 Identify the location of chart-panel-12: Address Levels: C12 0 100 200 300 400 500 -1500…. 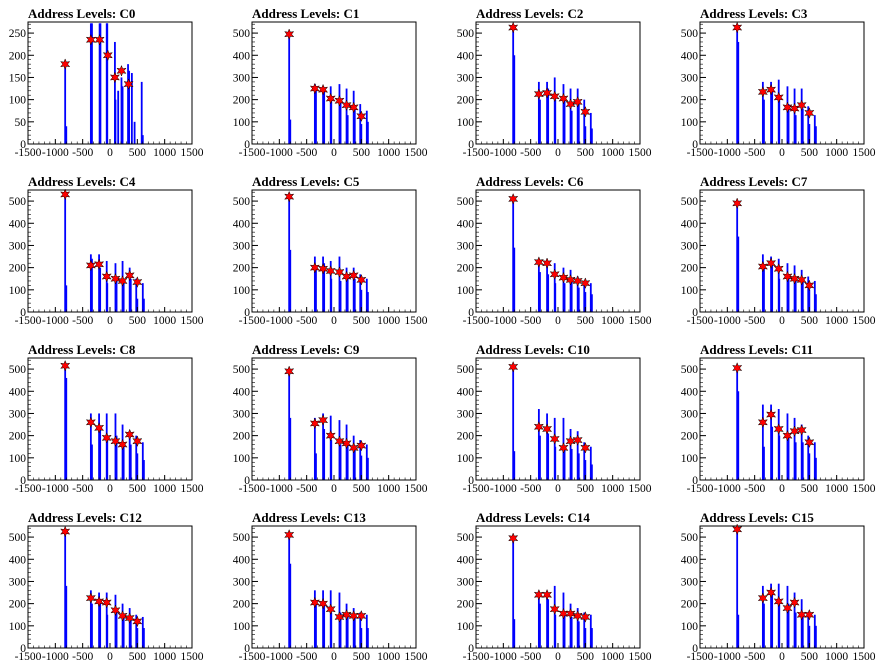
(112, 588).